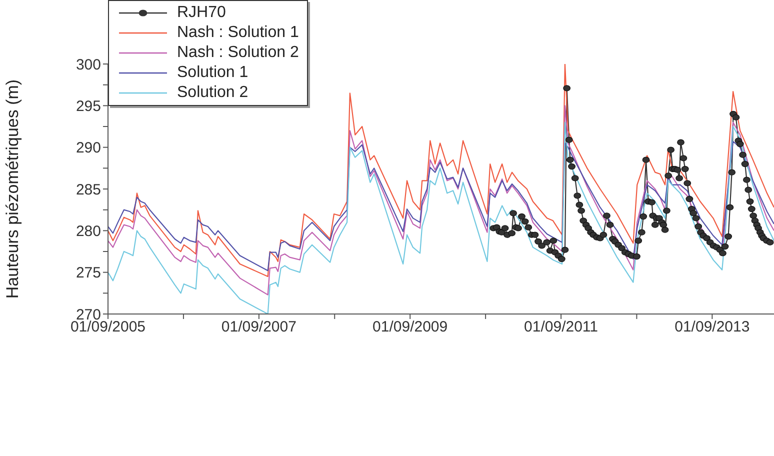 The width and height of the screenshot is (774, 456). What do you see at coordinates (410, 327) in the screenshot?
I see `x-tick-label: 01/09/2009` at bounding box center [410, 327].